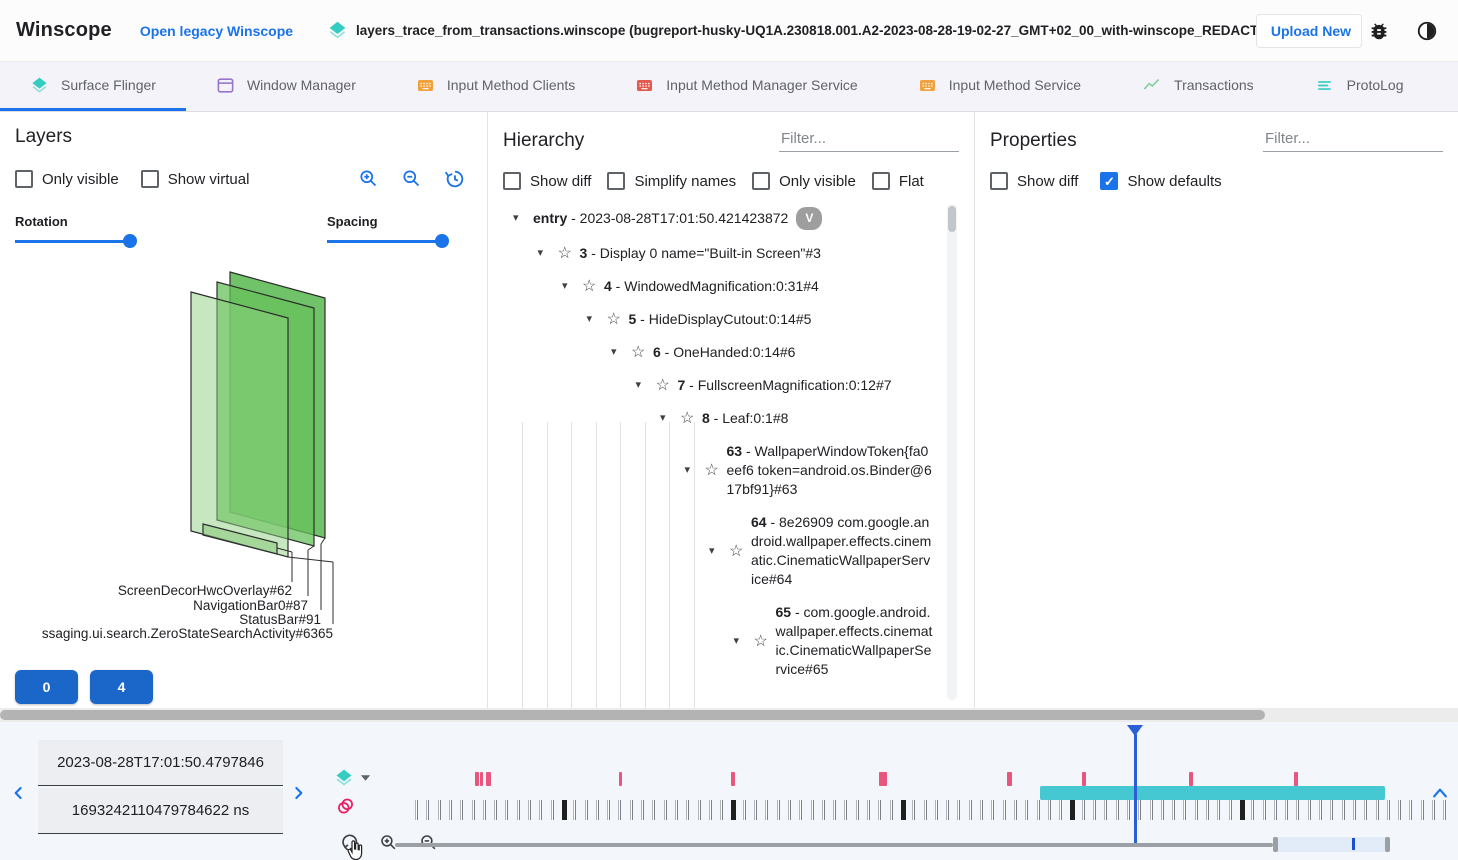  I want to click on checkbox-only-visible: Only visible, so click(67, 179).